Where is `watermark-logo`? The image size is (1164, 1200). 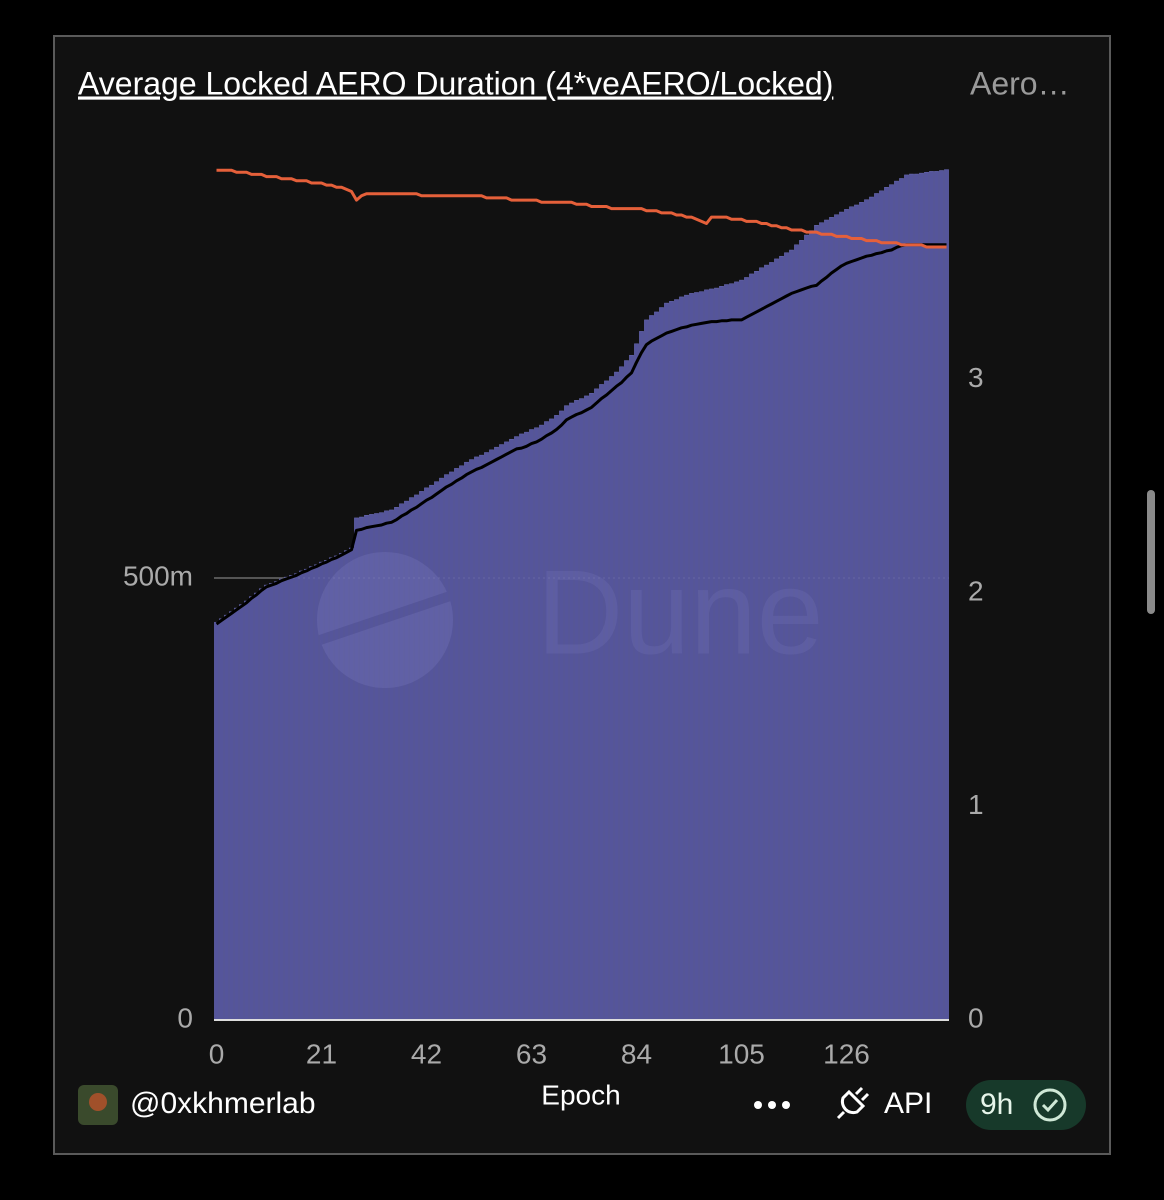 watermark-logo is located at coordinates (385, 620).